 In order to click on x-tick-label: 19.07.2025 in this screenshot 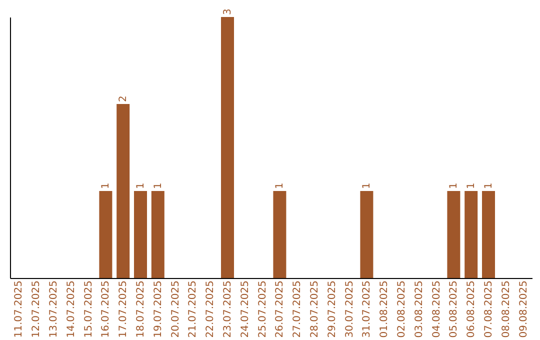, I will do `click(158, 309)`.